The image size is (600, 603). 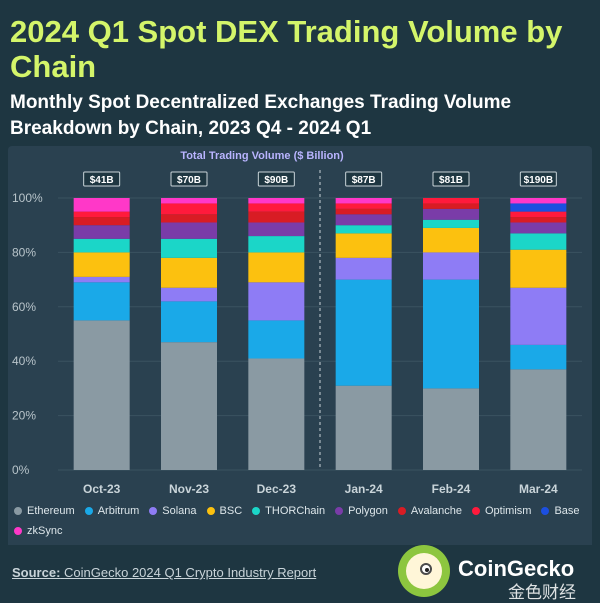 What do you see at coordinates (295, 511) in the screenshot?
I see `legend-label: THORChain` at bounding box center [295, 511].